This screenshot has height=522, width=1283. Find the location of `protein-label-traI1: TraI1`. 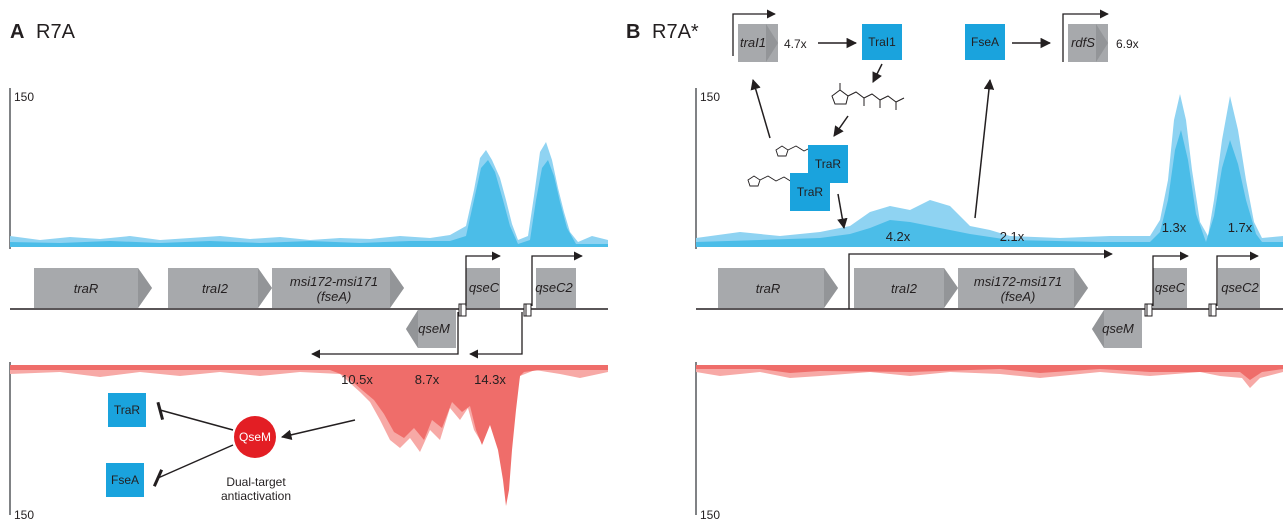

protein-label-traI1: TraI1 is located at coordinates (882, 42).